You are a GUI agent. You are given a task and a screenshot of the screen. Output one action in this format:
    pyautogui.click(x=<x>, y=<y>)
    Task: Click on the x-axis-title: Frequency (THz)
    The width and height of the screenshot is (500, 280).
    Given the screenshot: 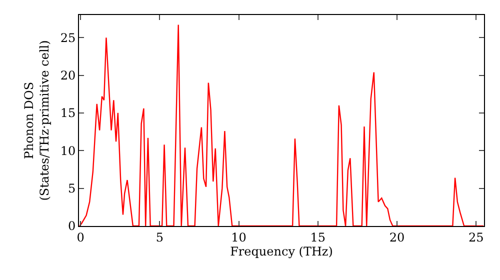 What is the action you would take?
    pyautogui.click(x=281, y=251)
    